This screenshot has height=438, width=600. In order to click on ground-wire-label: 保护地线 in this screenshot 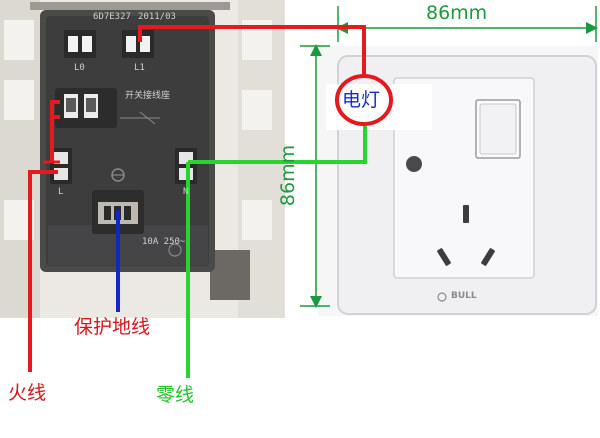, I will do `click(112, 327)`.